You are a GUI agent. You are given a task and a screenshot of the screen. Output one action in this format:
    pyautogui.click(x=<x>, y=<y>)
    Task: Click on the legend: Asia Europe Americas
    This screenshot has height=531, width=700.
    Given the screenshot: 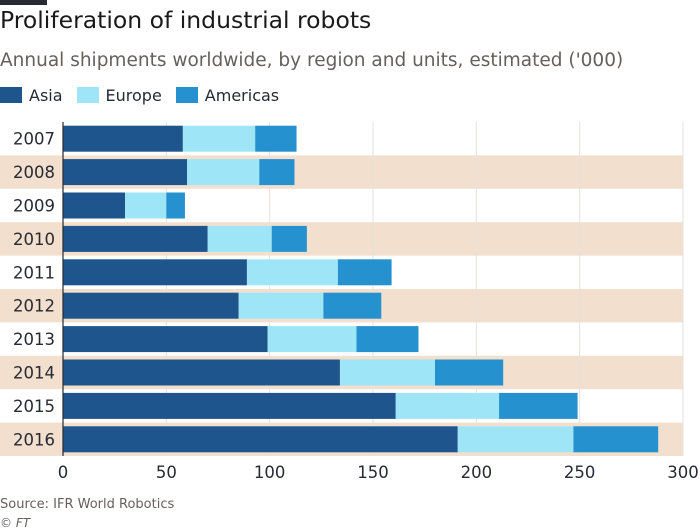 What is the action you would take?
    pyautogui.click(x=146, y=95)
    